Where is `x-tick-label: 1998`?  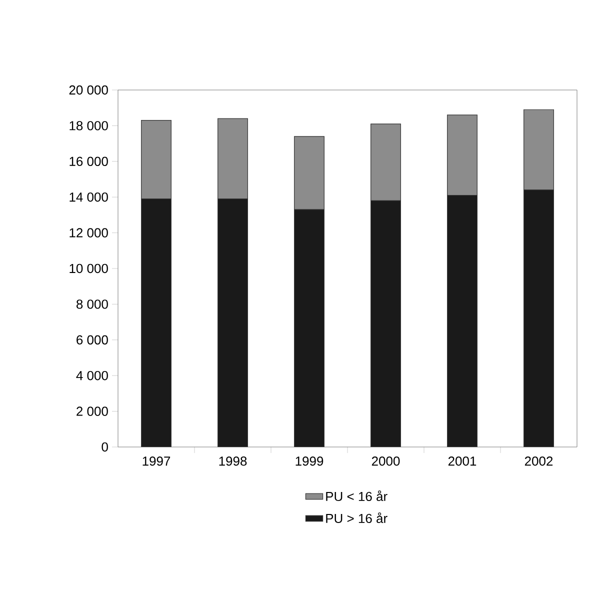
x-tick-label: 1998 is located at coordinates (233, 461).